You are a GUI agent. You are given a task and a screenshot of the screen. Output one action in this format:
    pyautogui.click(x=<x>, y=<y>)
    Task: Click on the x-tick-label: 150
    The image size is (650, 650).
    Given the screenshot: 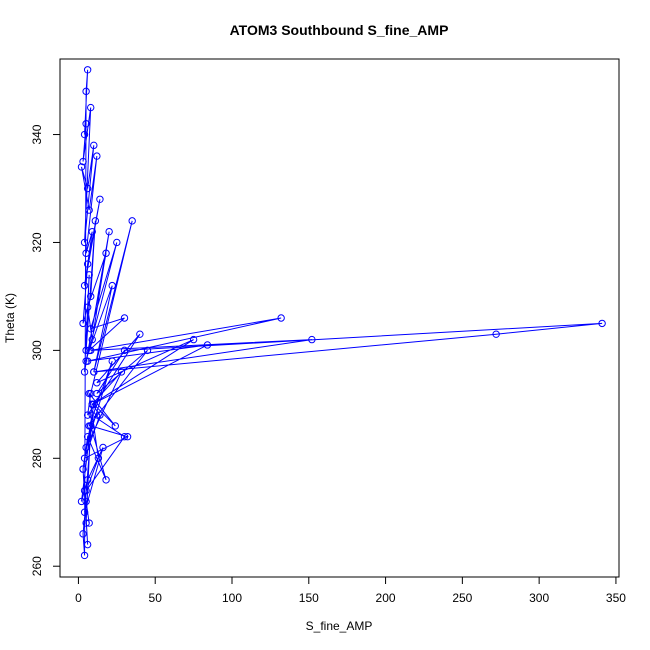 What is the action you would take?
    pyautogui.click(x=309, y=598)
    